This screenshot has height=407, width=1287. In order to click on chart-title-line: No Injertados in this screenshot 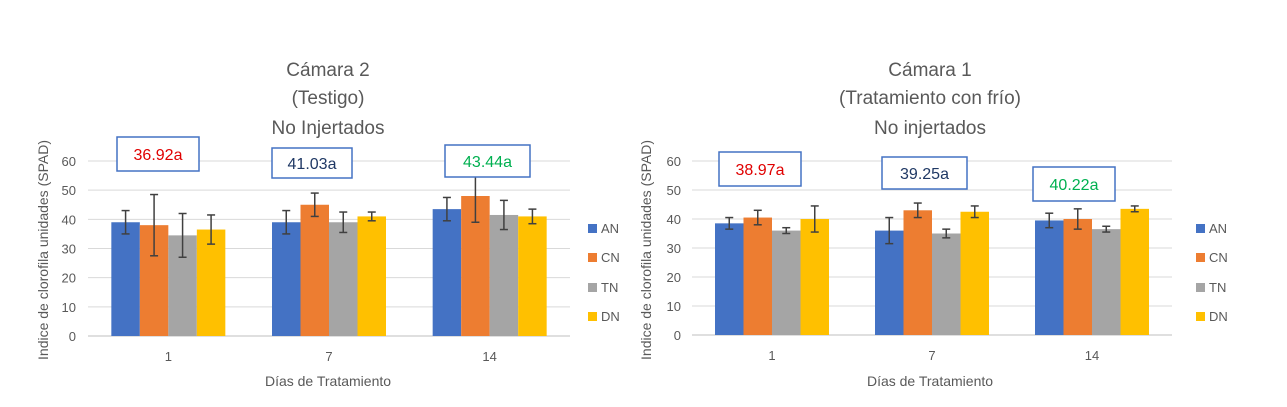, I will do `click(327, 128)`.